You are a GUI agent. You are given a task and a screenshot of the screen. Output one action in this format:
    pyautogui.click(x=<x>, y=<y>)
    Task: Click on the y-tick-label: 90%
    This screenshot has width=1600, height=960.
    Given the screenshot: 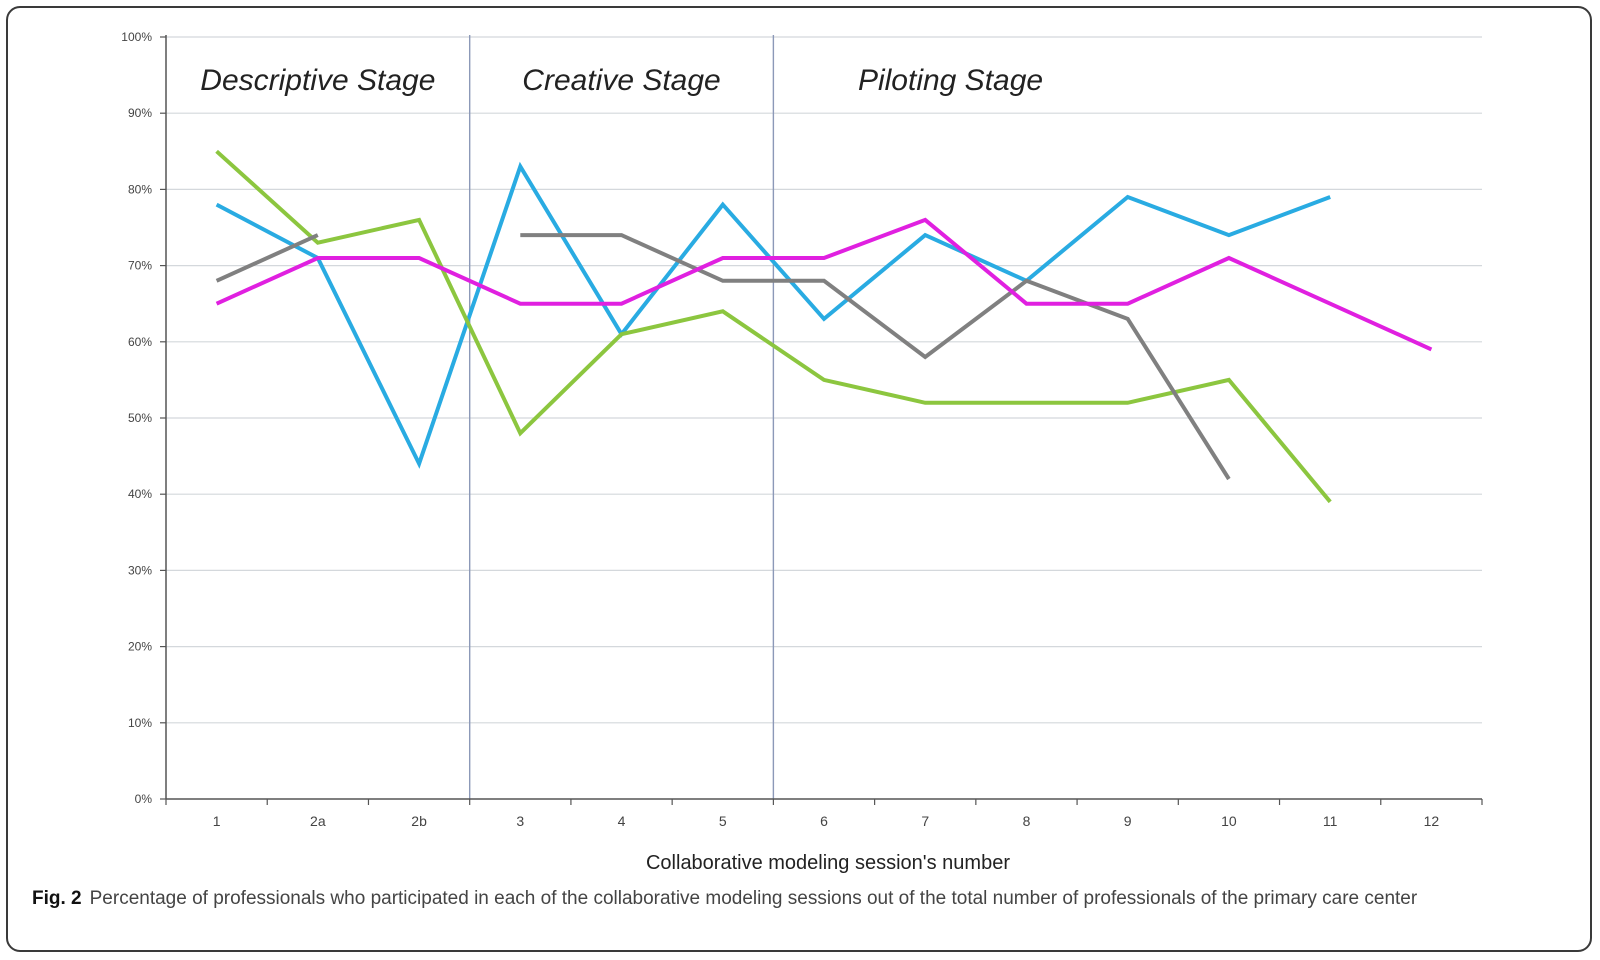 What is the action you would take?
    pyautogui.click(x=140, y=113)
    